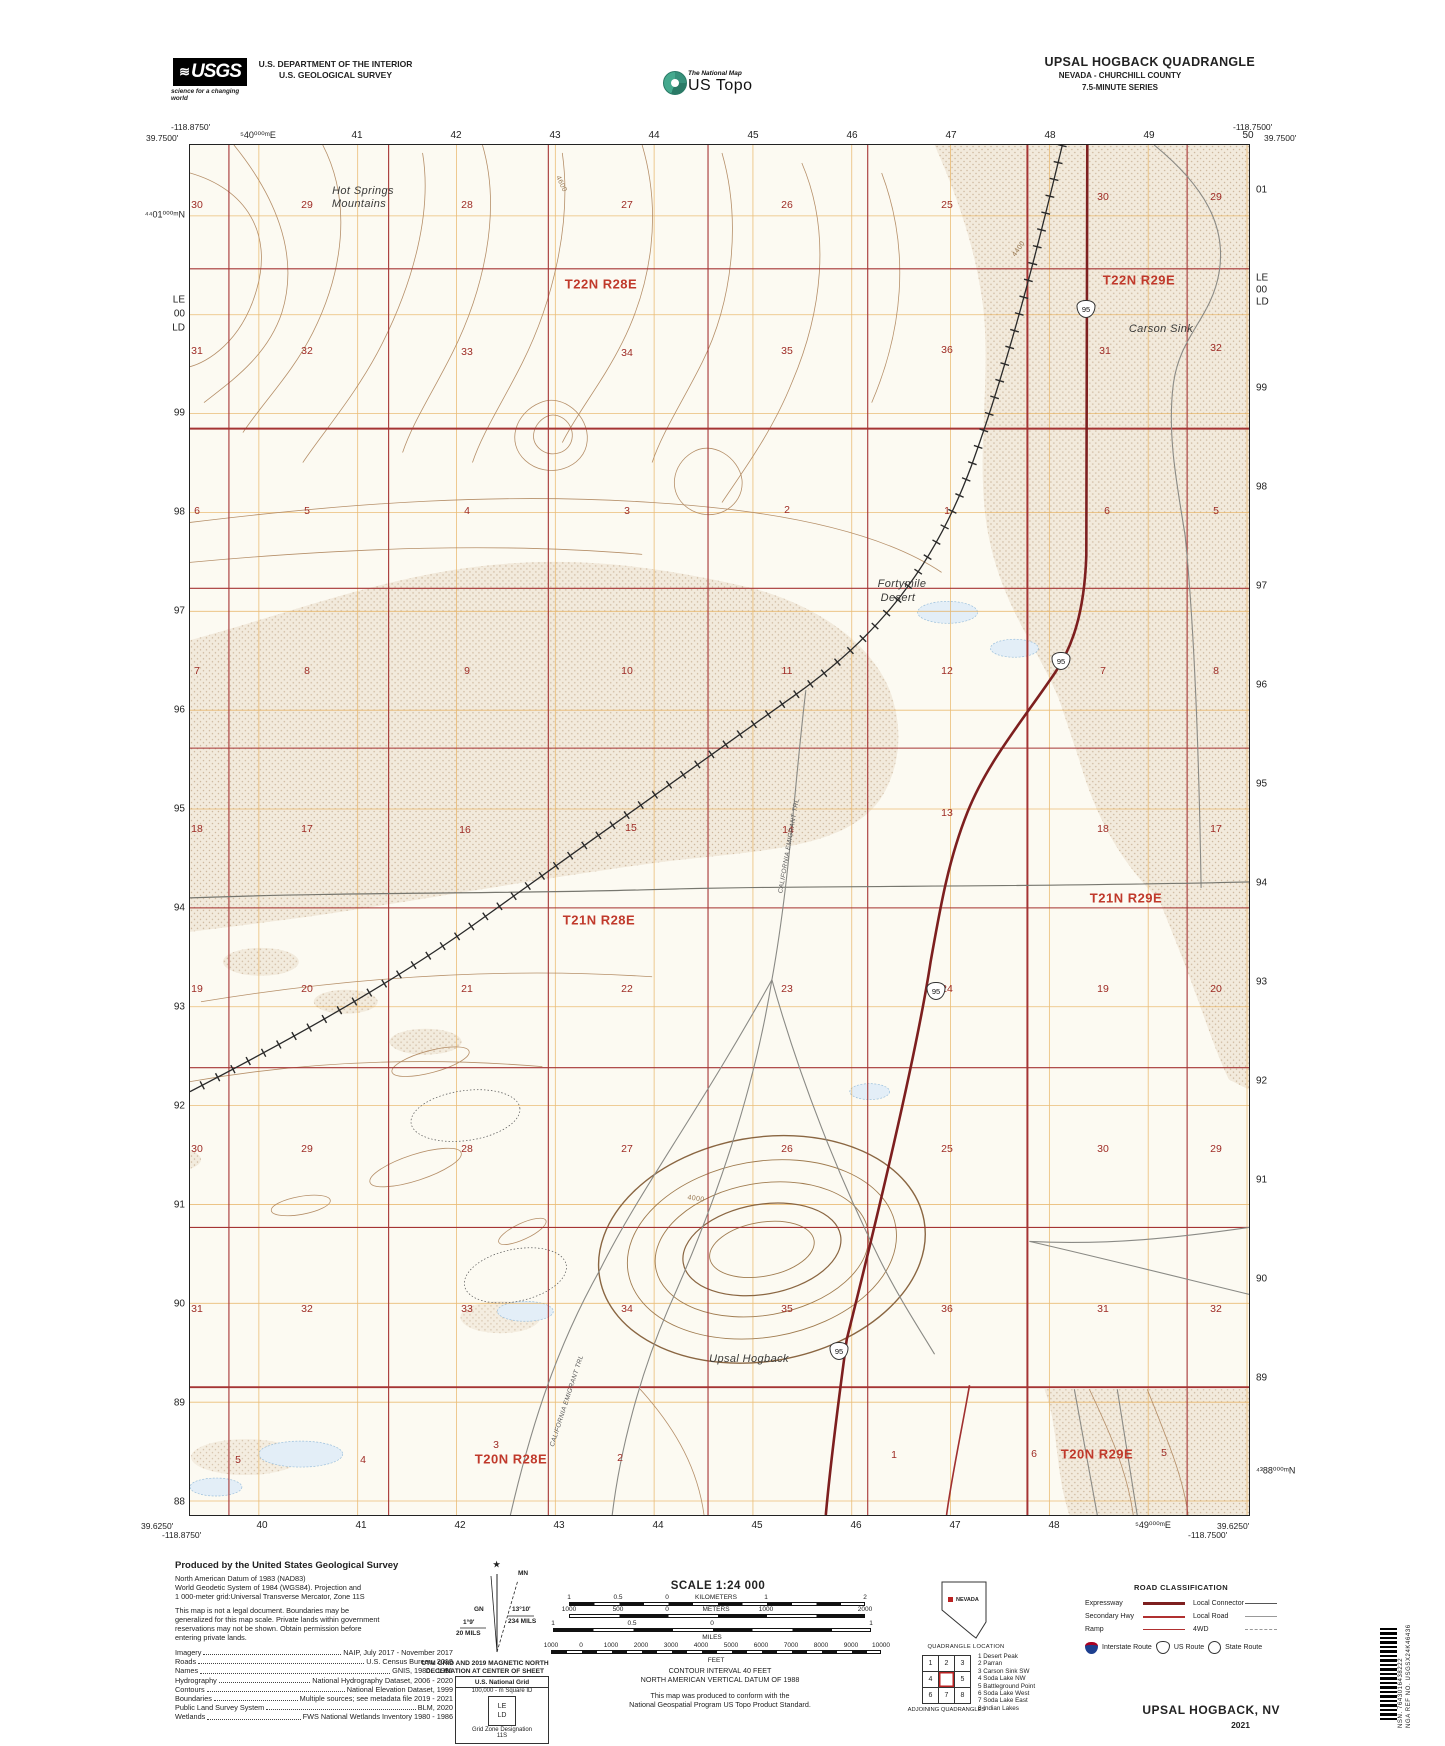 The width and height of the screenshot is (1445, 1746). Describe the element at coordinates (930, 1663) in the screenshot. I see `adjoining-cell: 1` at that location.